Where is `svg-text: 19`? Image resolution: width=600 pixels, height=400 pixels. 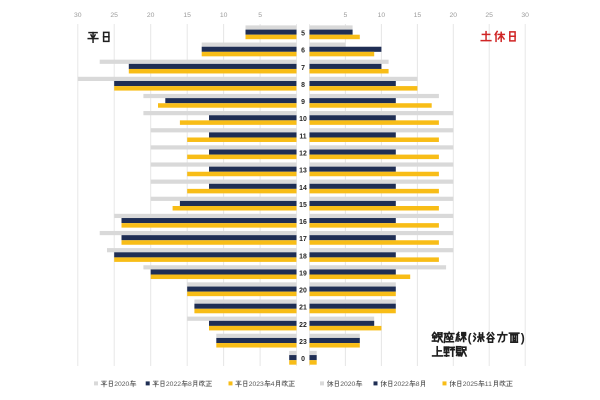
svg-text: 19 is located at coordinates (303, 273).